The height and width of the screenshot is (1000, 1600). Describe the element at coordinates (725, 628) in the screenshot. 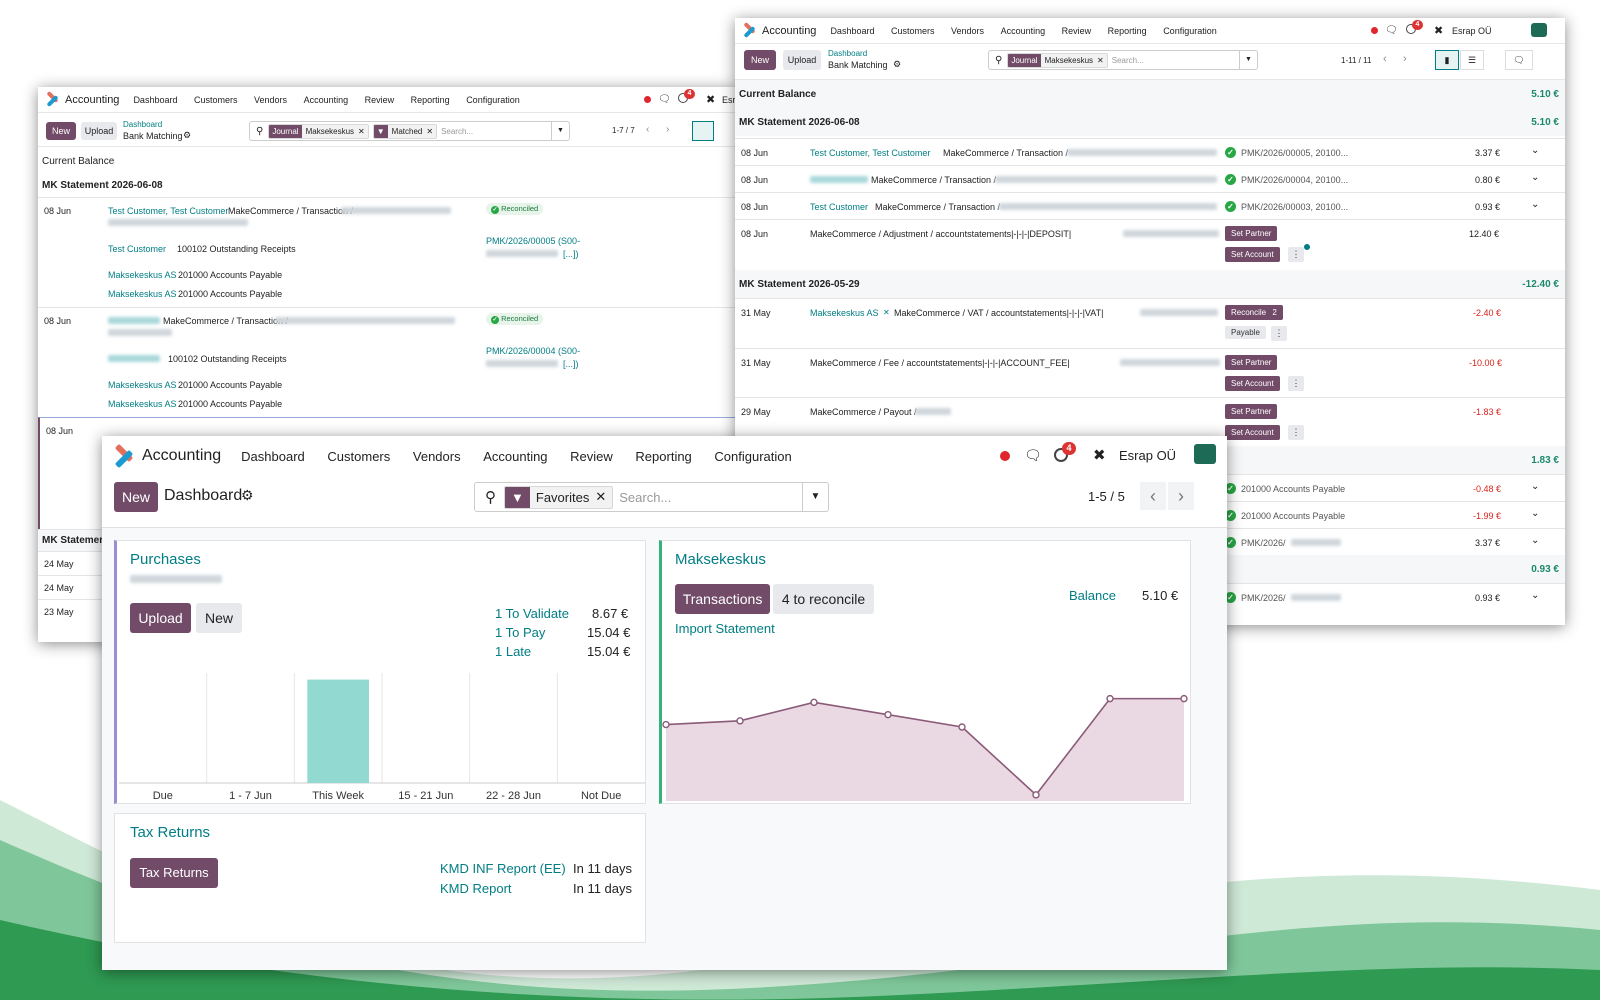

I see `import-statement-link: Import Statement` at that location.